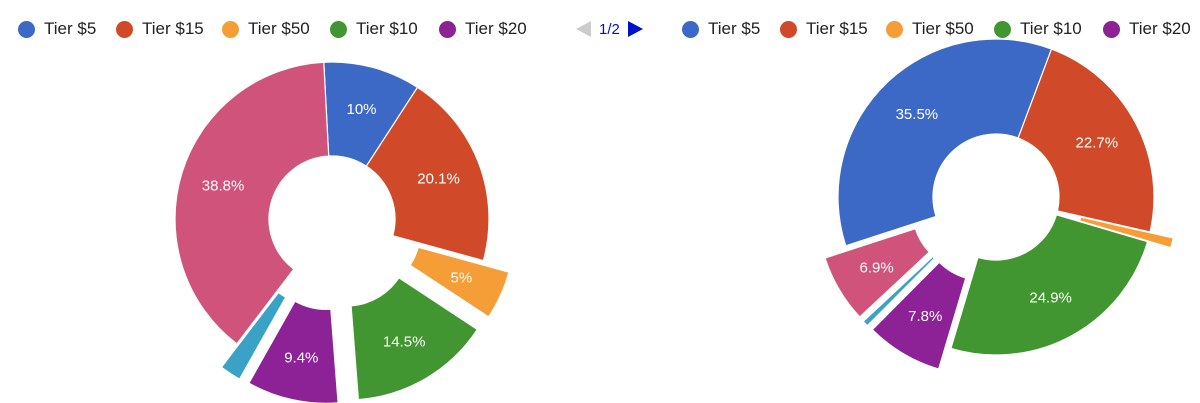  Describe the element at coordinates (635, 29) in the screenshot. I see `next-page-icon` at that location.